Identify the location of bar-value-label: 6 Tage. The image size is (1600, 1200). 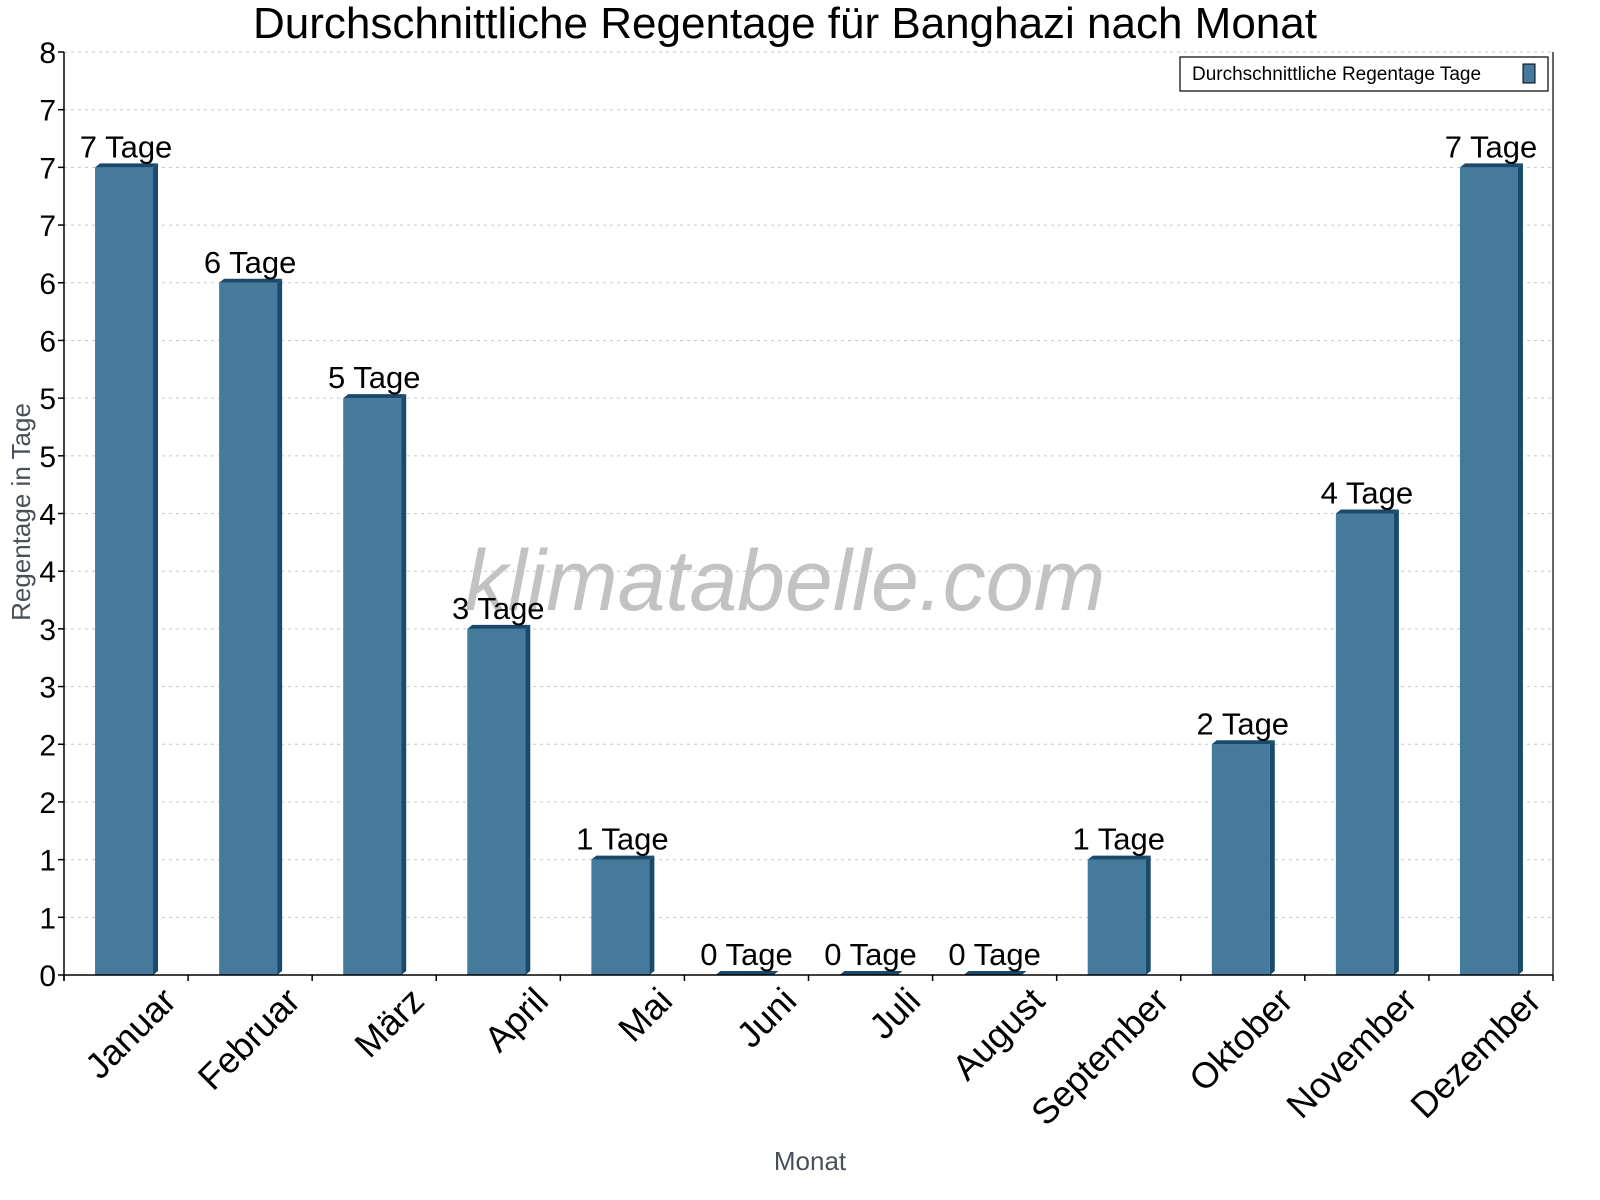
(250, 262).